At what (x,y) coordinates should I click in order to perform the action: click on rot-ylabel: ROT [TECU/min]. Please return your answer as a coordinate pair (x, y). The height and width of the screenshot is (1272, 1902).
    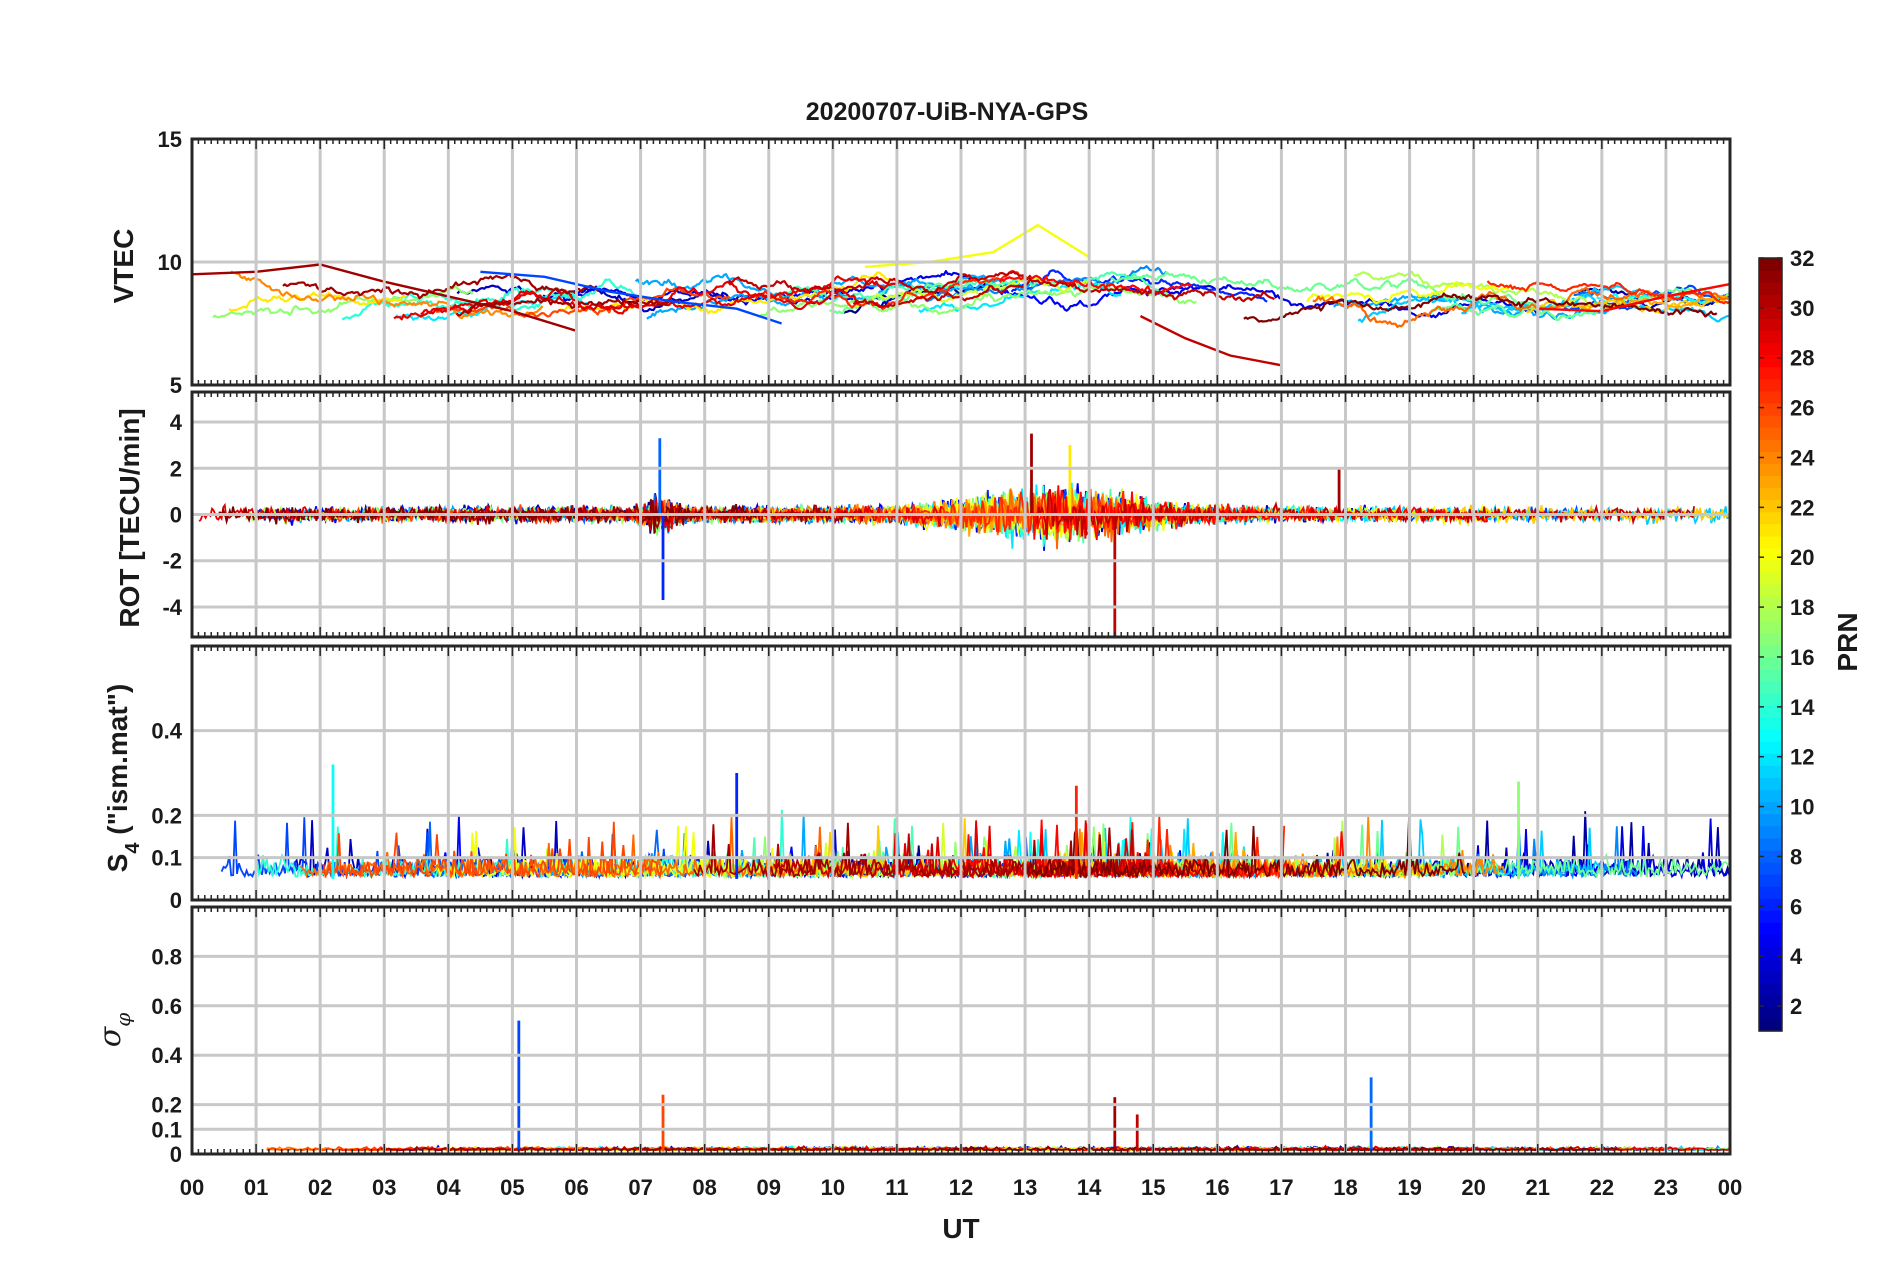
    Looking at the image, I should click on (129, 517).